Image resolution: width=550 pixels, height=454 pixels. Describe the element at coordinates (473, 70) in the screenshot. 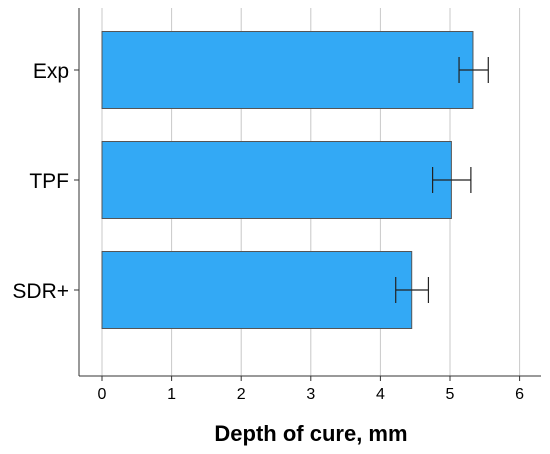

I see `error-bar-exp` at that location.